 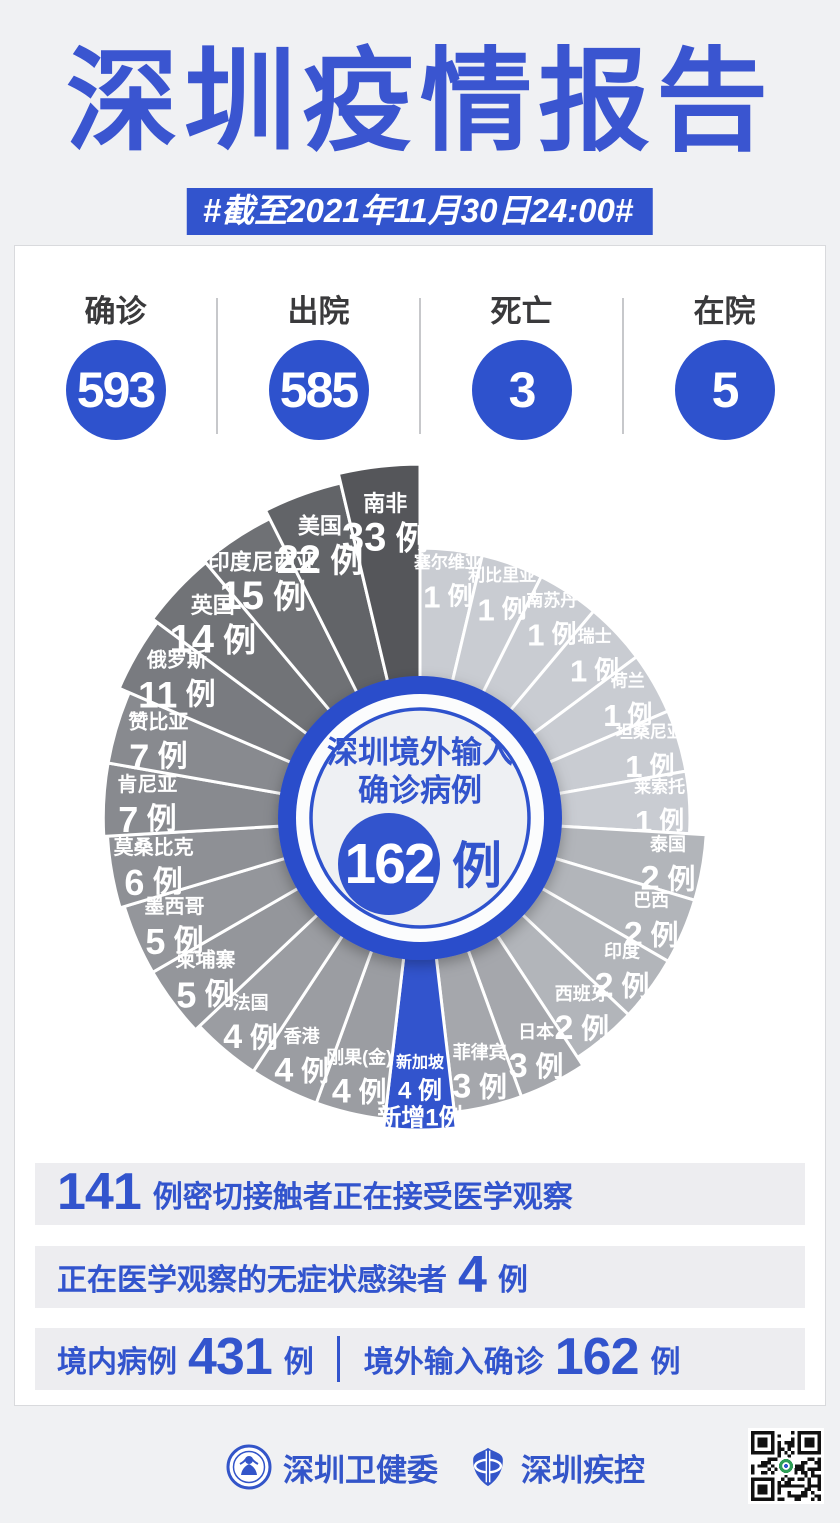 I want to click on stat-confirmed: 确诊 593, so click(x=115, y=367).